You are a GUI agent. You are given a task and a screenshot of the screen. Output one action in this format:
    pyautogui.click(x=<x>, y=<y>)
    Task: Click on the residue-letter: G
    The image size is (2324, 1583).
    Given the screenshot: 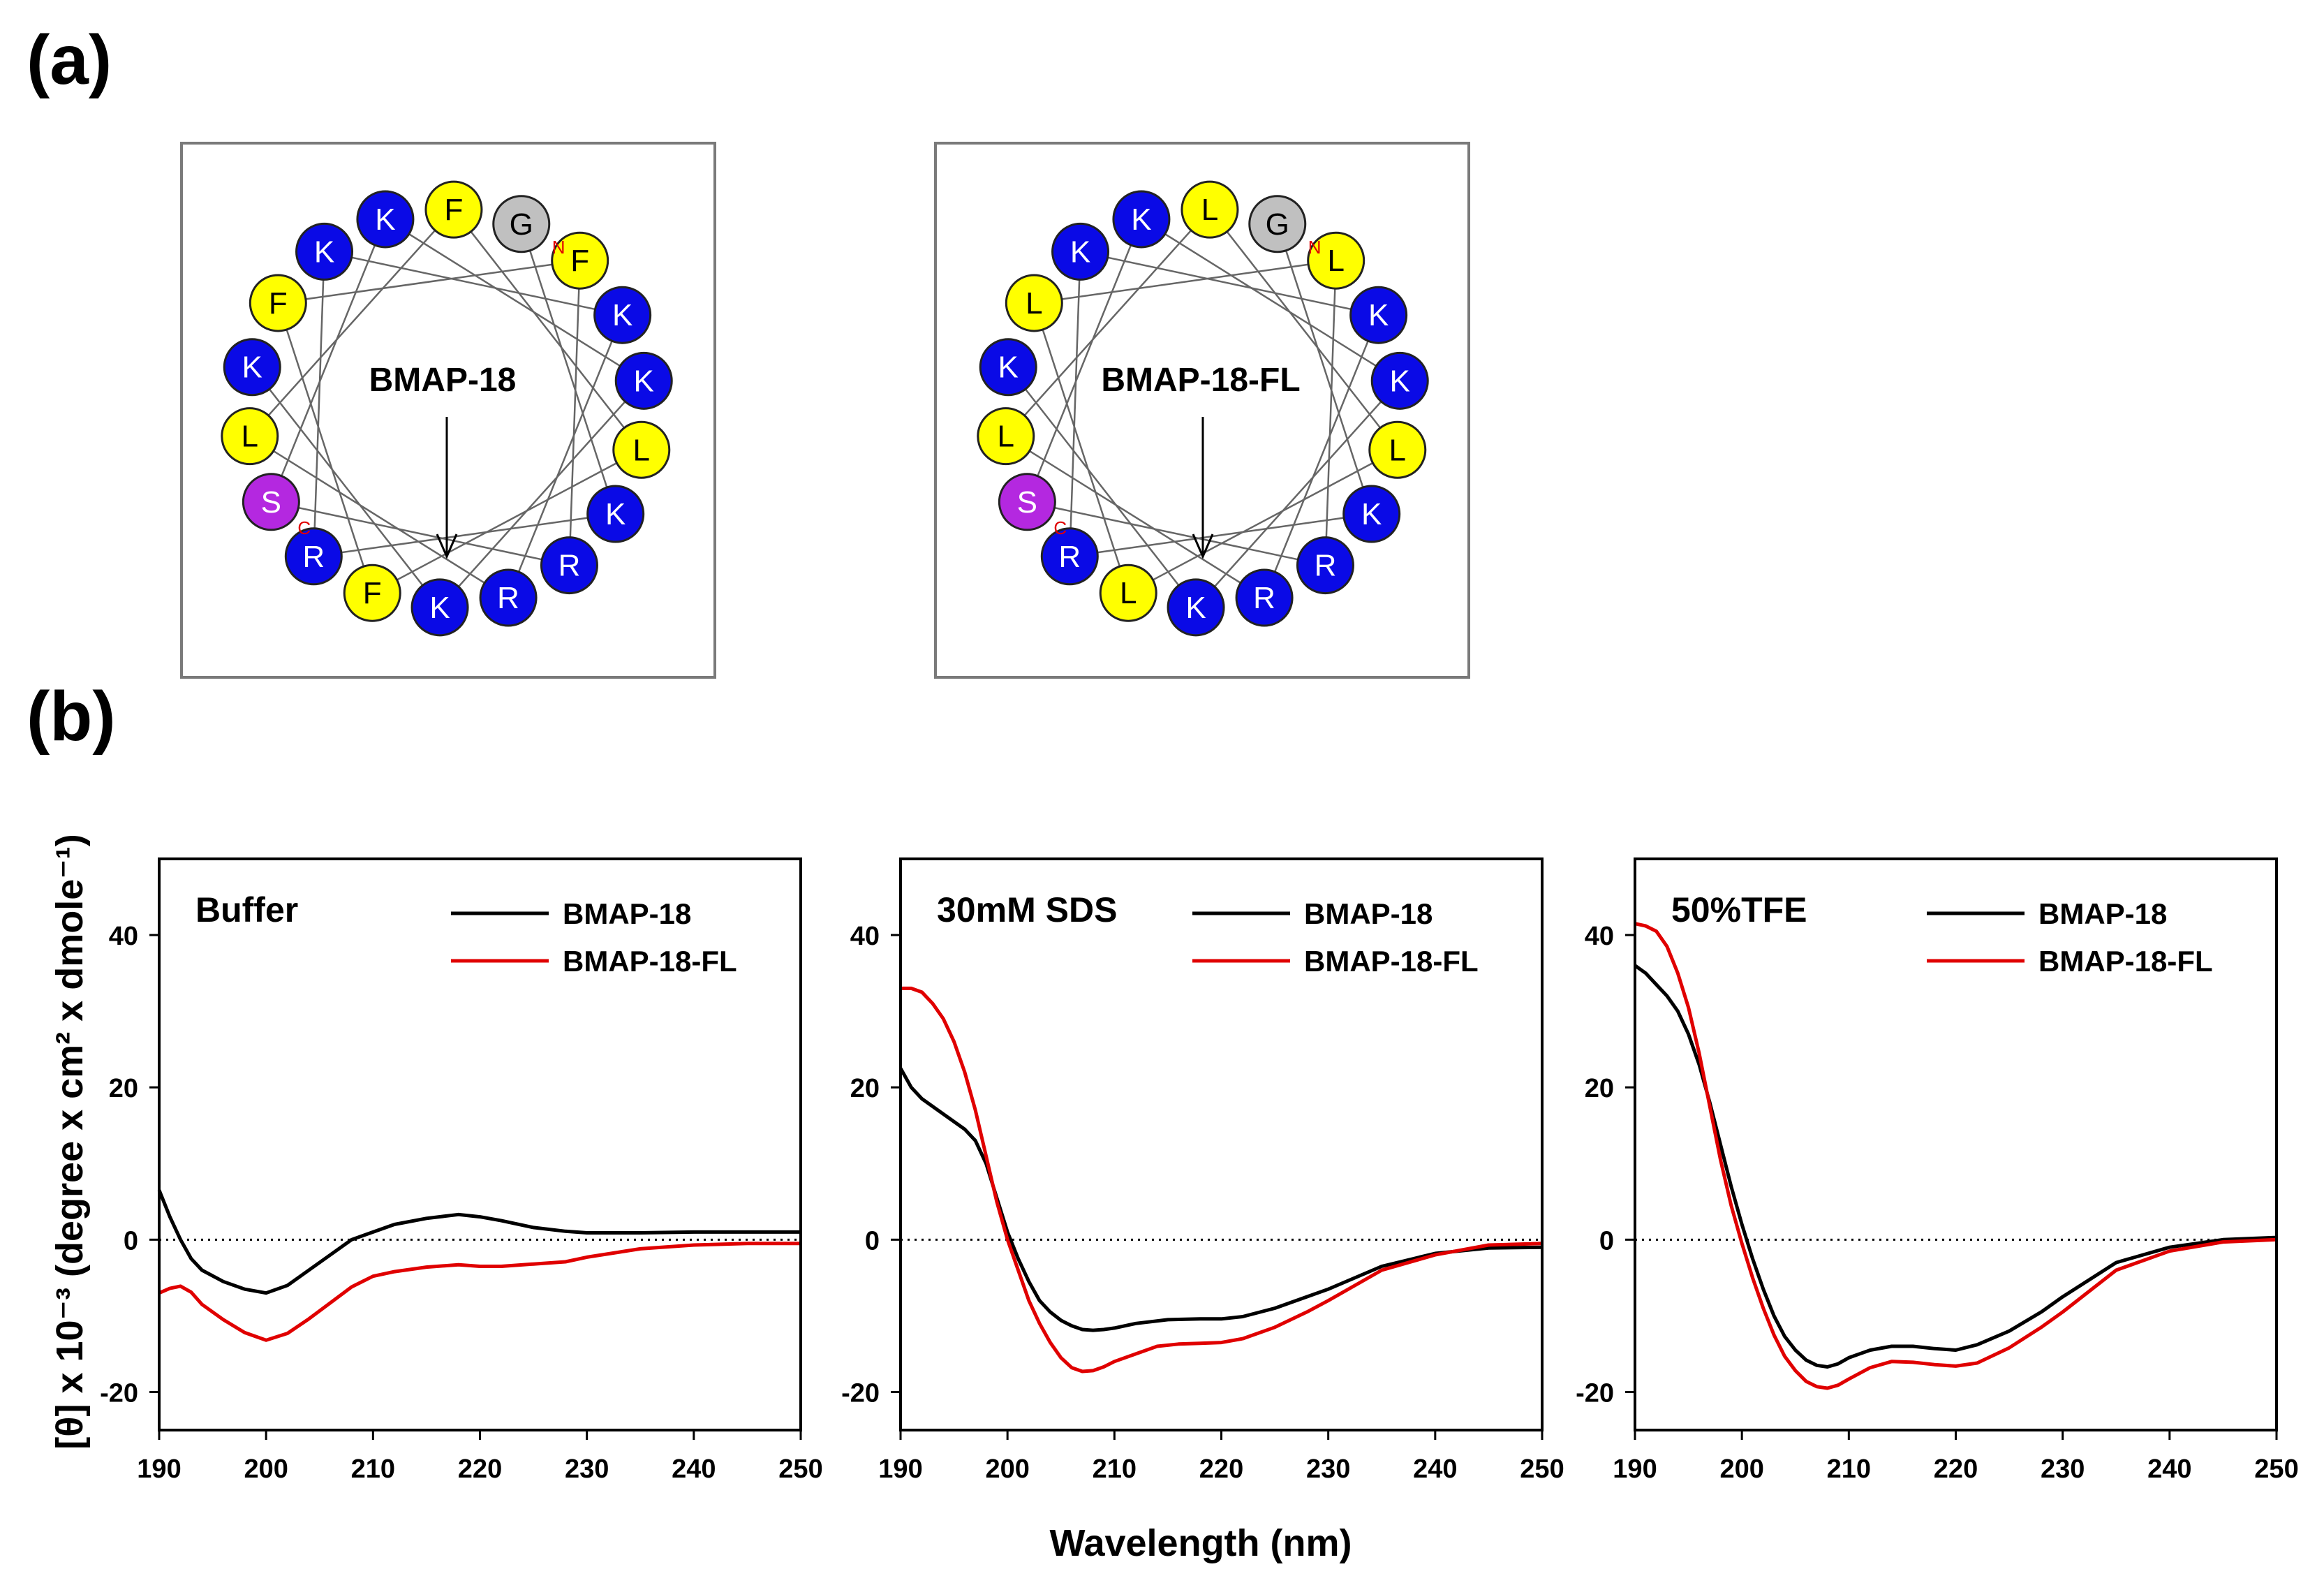 What is the action you would take?
    pyautogui.click(x=521, y=224)
    